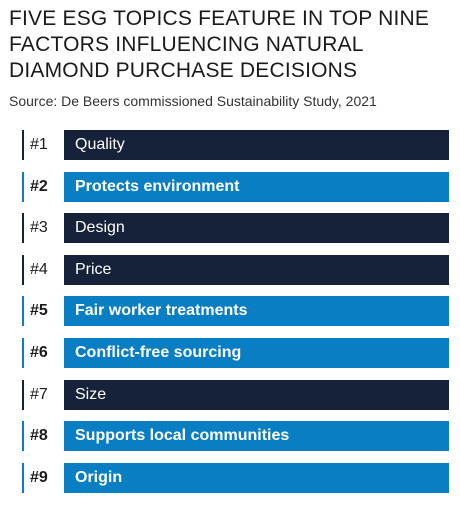 Image resolution: width=460 pixels, height=516 pixels. Describe the element at coordinates (256, 145) in the screenshot. I see `factor-bar: Quality` at that location.